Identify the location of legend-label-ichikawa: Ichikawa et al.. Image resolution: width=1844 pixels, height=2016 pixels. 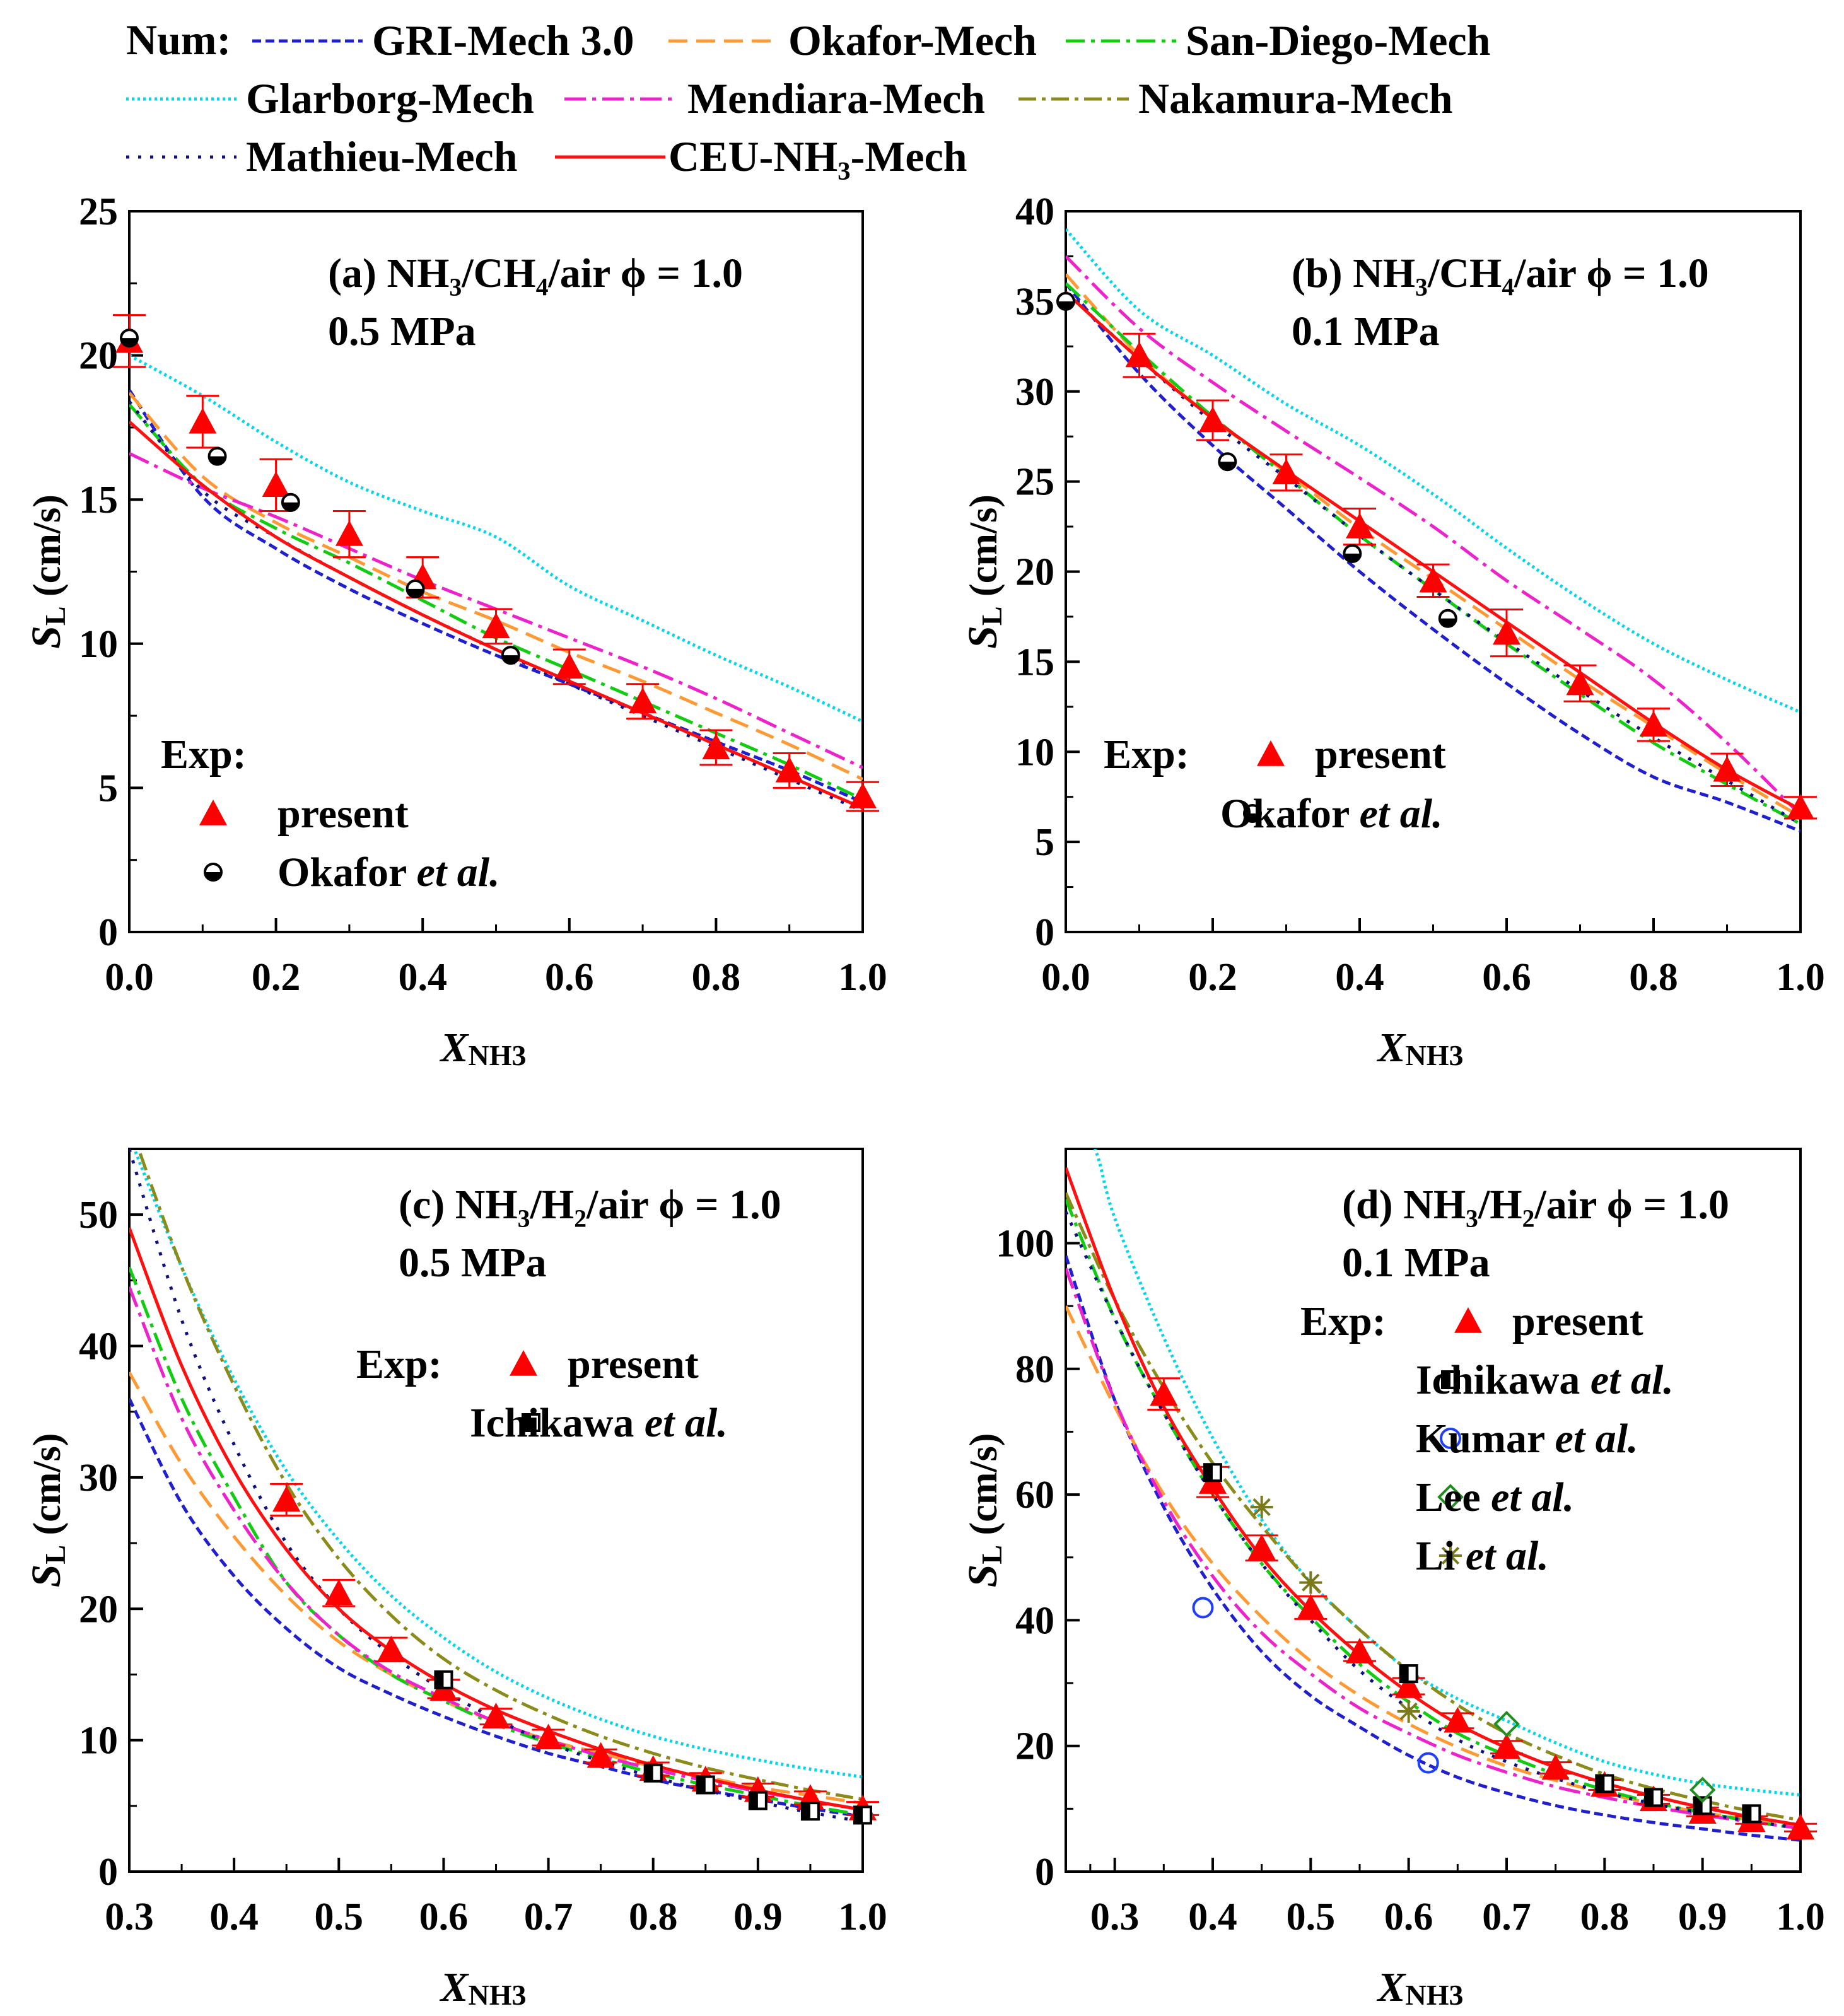
(1545, 1380).